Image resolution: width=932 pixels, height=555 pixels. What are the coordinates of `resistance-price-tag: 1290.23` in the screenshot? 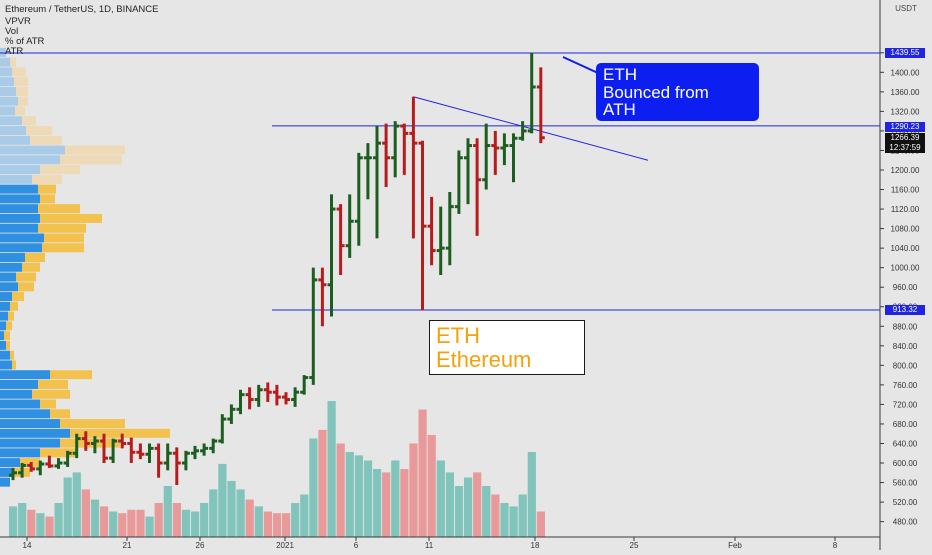 It's located at (905, 127).